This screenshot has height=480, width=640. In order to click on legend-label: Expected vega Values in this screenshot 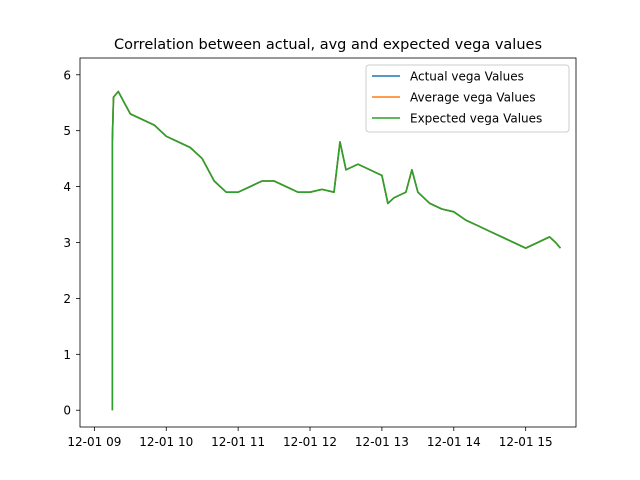, I will do `click(476, 119)`.